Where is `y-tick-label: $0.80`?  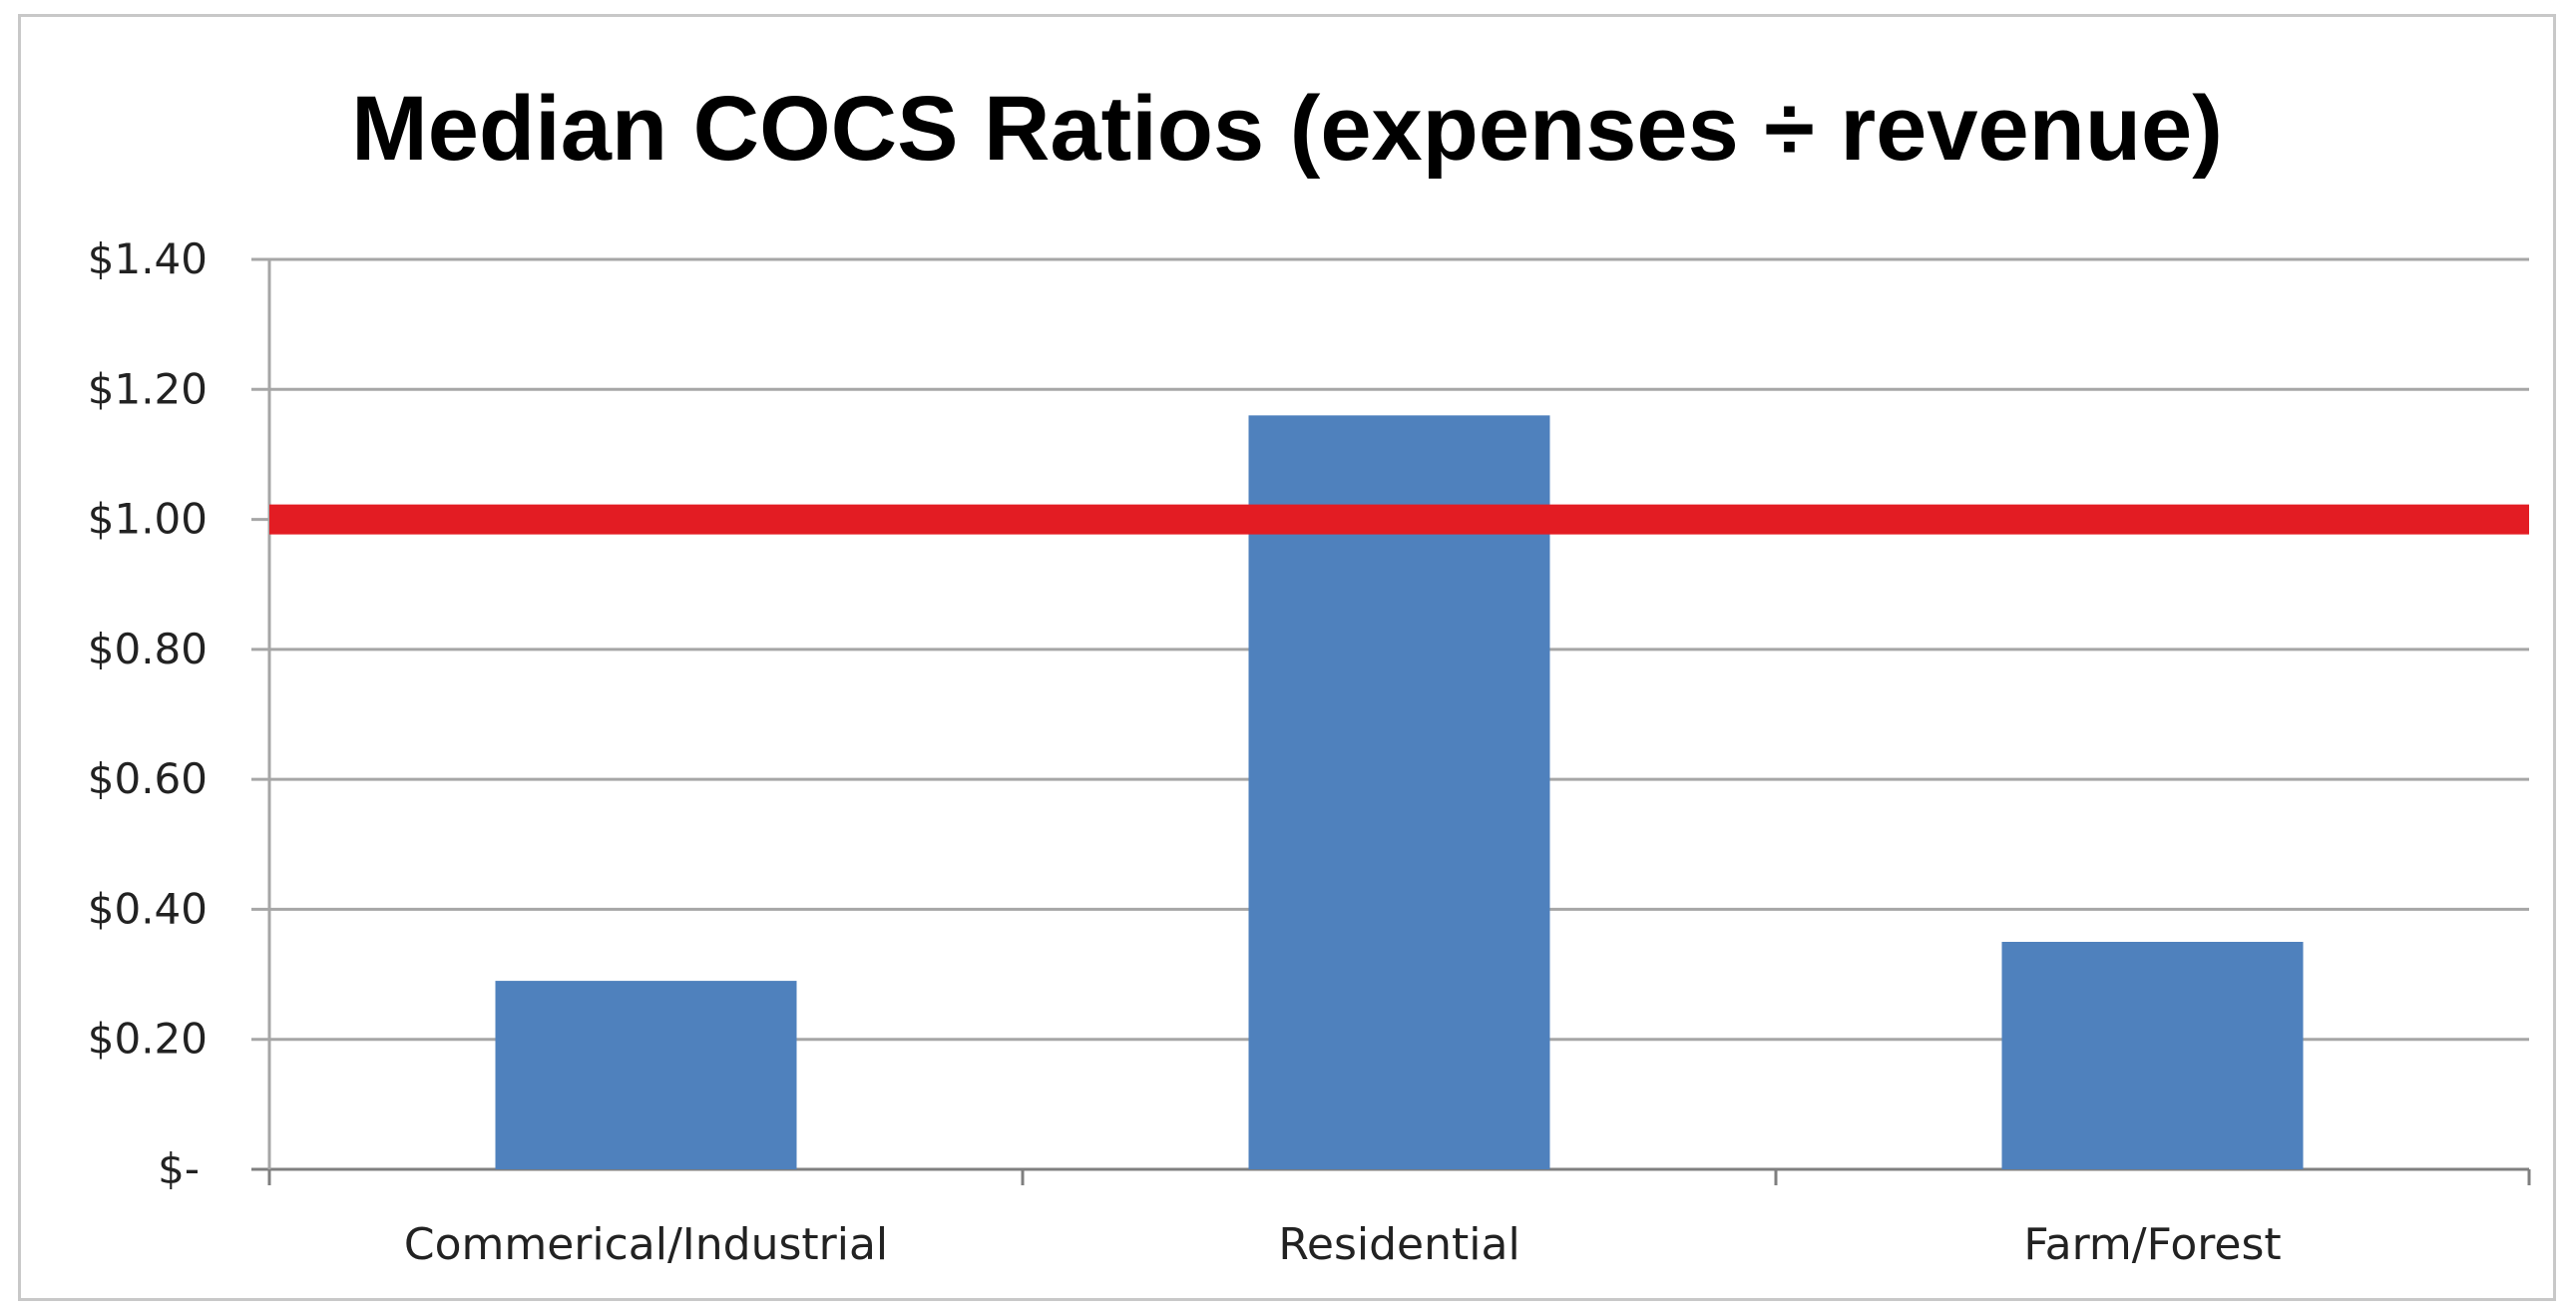 y-tick-label: $0.80 is located at coordinates (148, 649).